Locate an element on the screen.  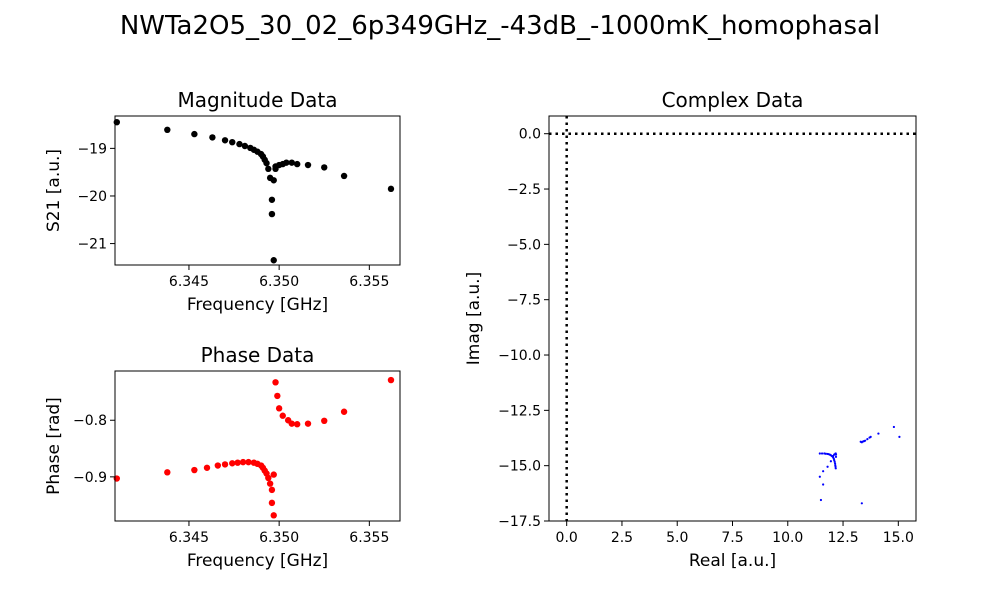
magnitude-x-axis-label: Frequency [GHz] is located at coordinates (257, 305).